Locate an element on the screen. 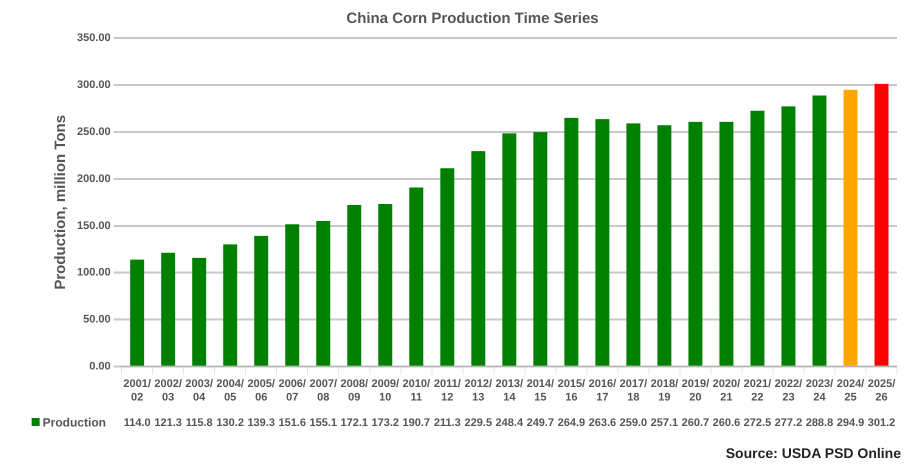 The height and width of the screenshot is (465, 909). data-label: 264.9 is located at coordinates (572, 423).